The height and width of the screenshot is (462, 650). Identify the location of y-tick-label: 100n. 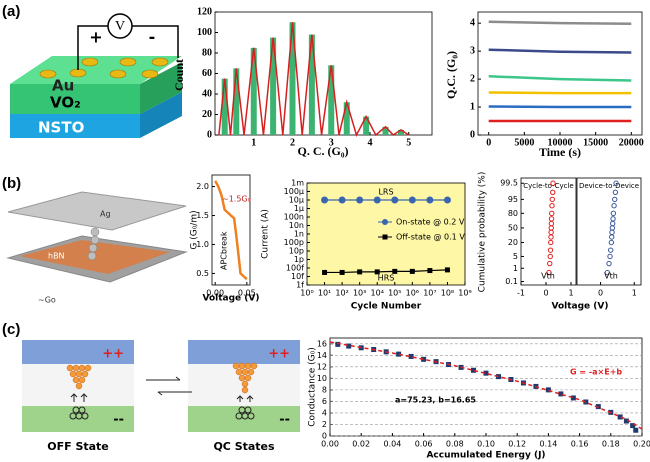
(294, 217).